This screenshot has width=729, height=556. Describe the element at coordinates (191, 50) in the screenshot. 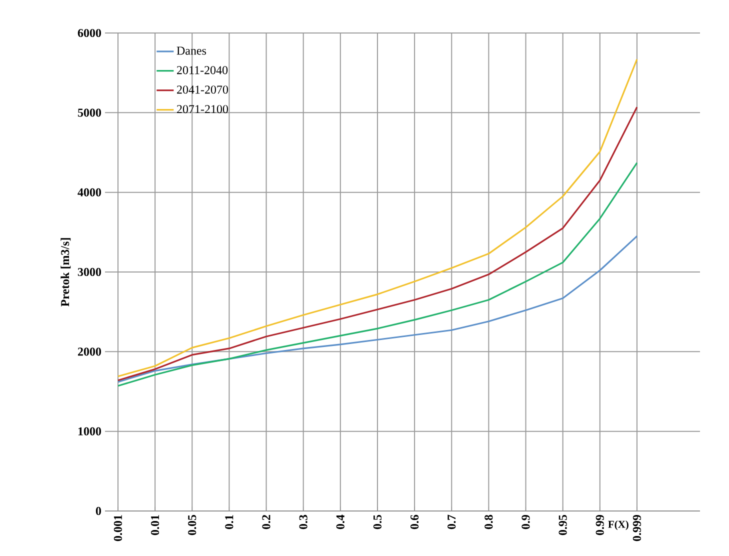

I see `legend-label: Danes` at that location.